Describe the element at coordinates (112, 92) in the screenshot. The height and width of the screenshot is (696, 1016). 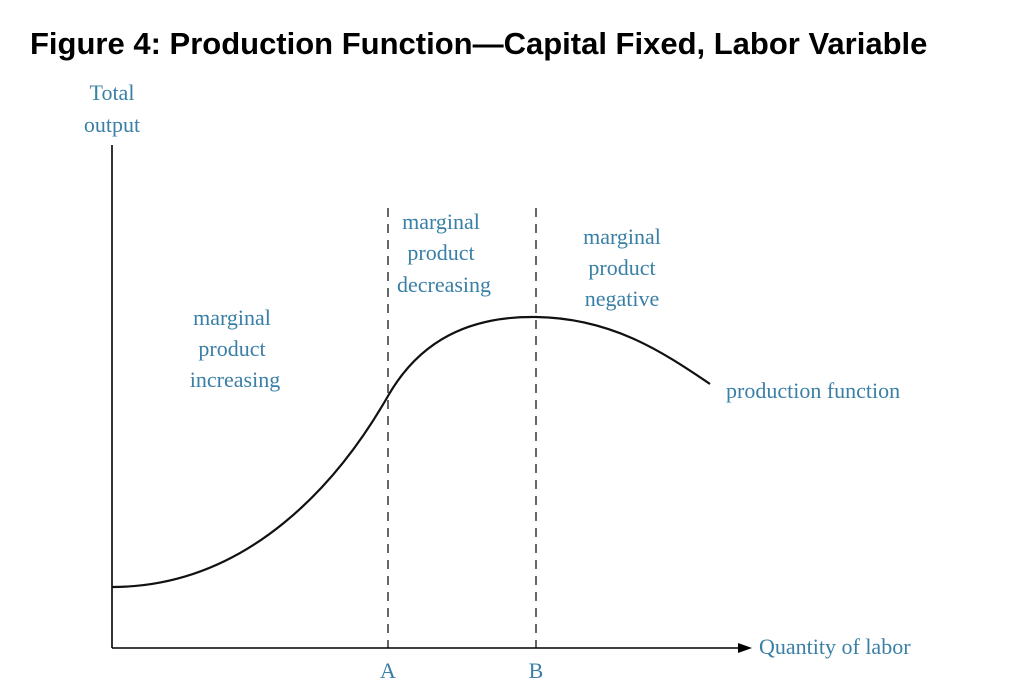
I see `y-axis-label-line1: Total` at that location.